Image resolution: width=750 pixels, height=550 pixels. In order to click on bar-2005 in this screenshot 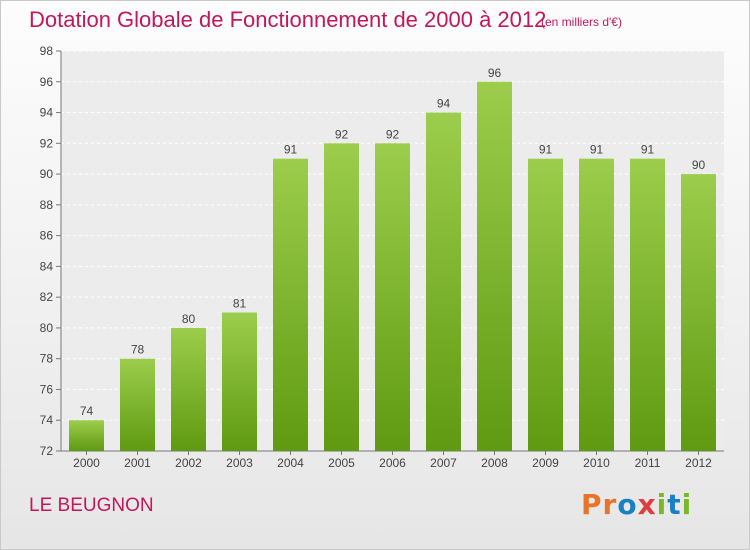, I will do `click(341, 297)`.